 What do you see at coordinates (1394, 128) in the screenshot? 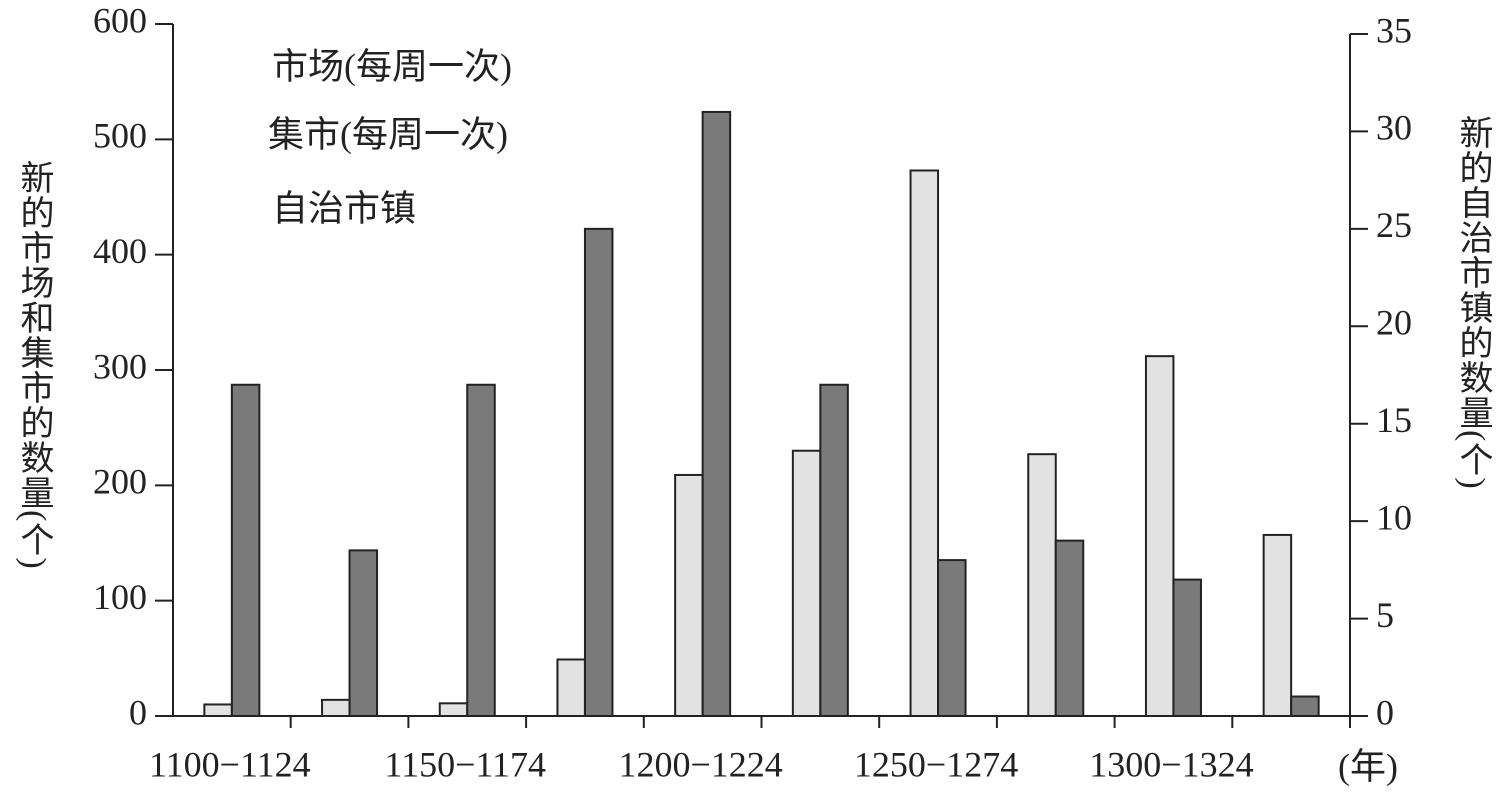
I see `y2-tick-label: 30` at bounding box center [1394, 128].